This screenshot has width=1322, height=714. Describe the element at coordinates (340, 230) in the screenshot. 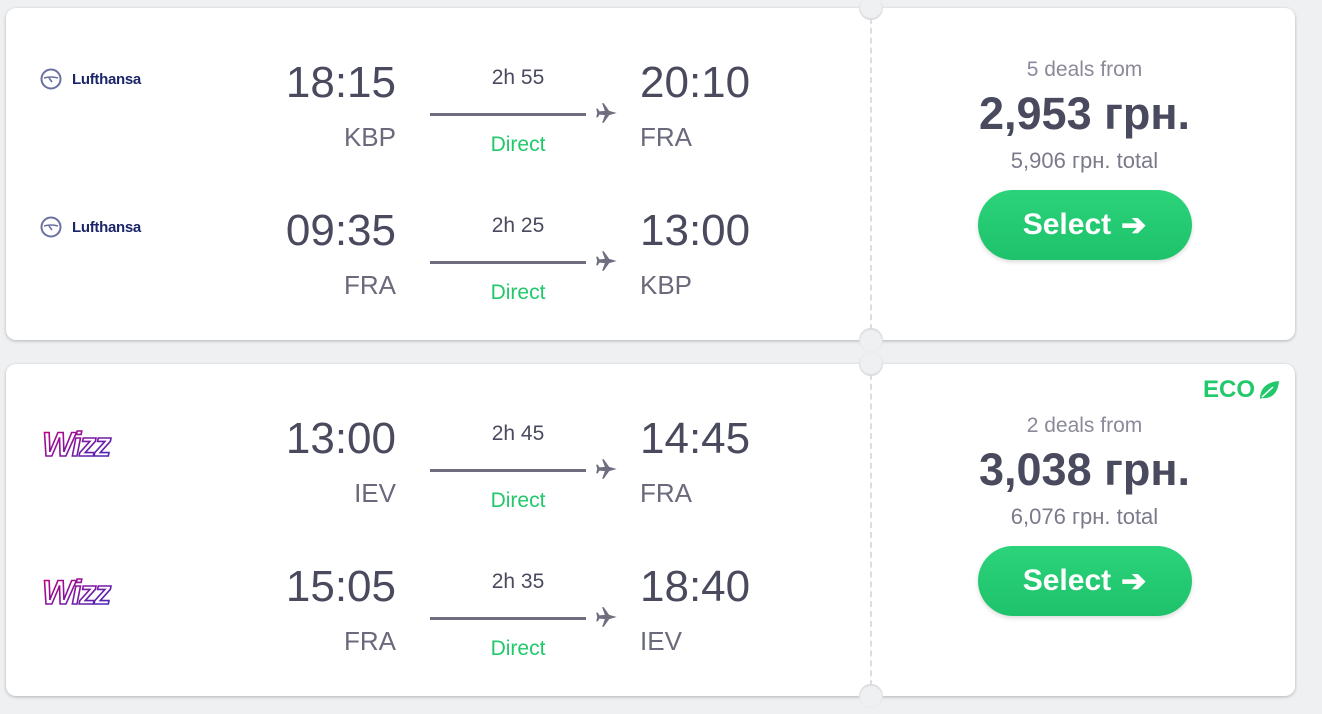

I see `departure-time: 09:35` at that location.